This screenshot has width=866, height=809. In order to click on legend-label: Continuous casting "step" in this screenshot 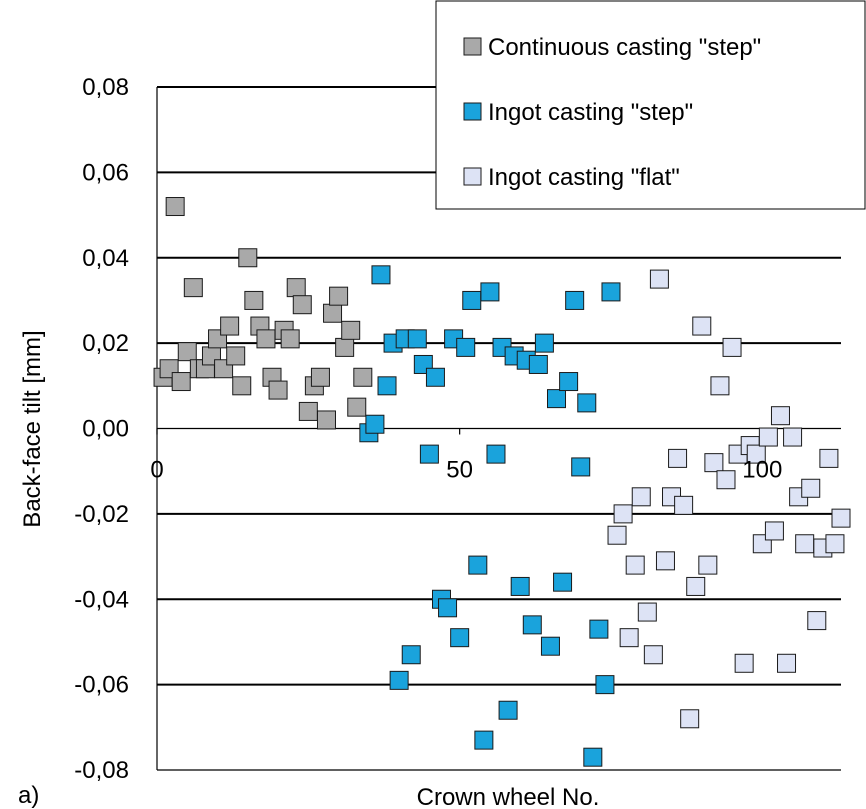, I will do `click(624, 47)`.